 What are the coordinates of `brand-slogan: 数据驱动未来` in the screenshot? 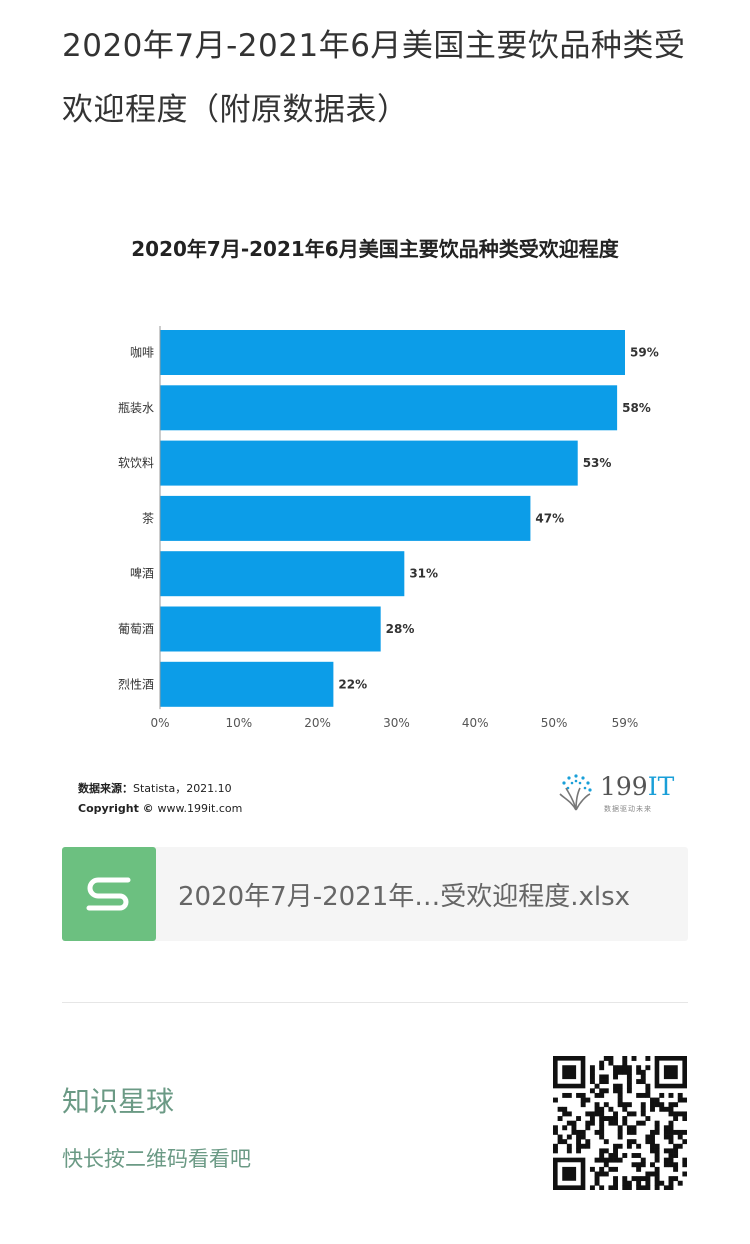 It's located at (628, 809).